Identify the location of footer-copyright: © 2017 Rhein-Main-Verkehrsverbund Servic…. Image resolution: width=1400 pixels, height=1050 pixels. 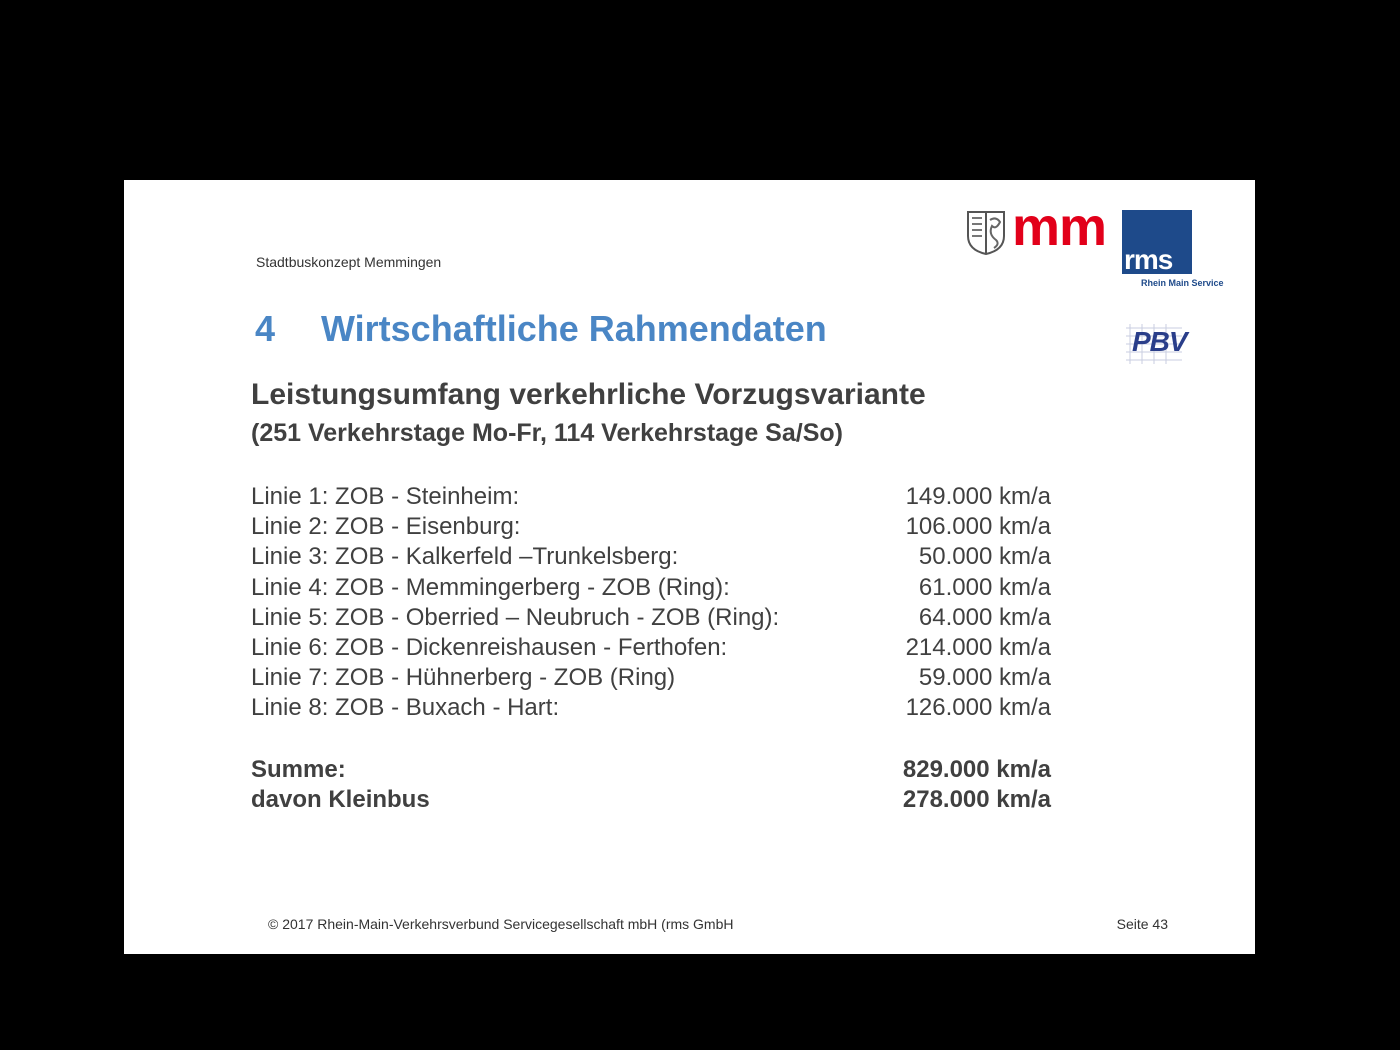
(501, 924).